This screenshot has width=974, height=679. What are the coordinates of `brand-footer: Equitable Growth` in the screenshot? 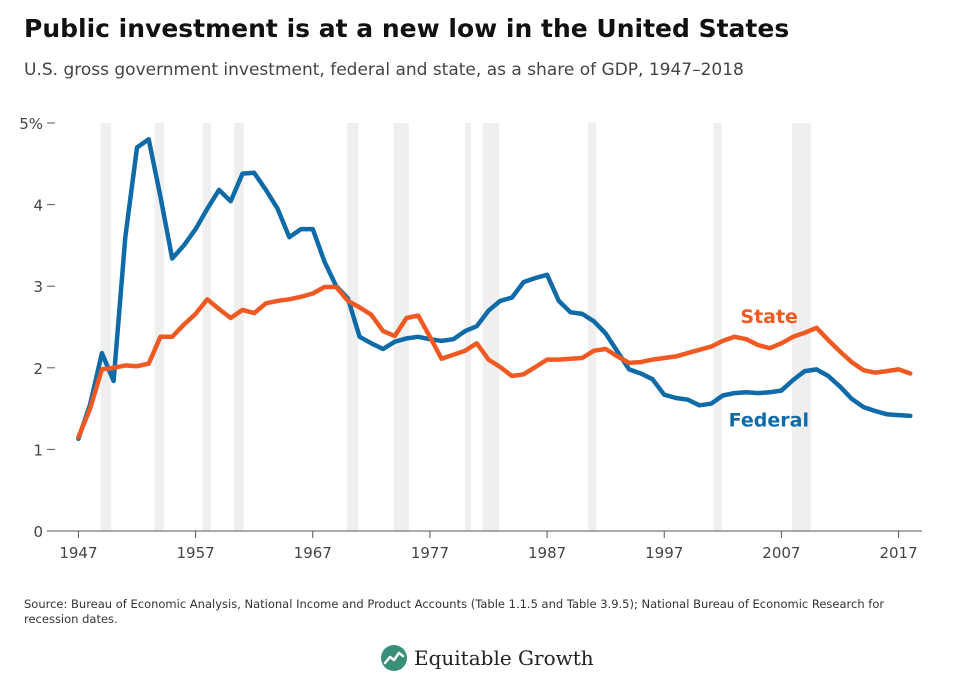 It's located at (487, 658).